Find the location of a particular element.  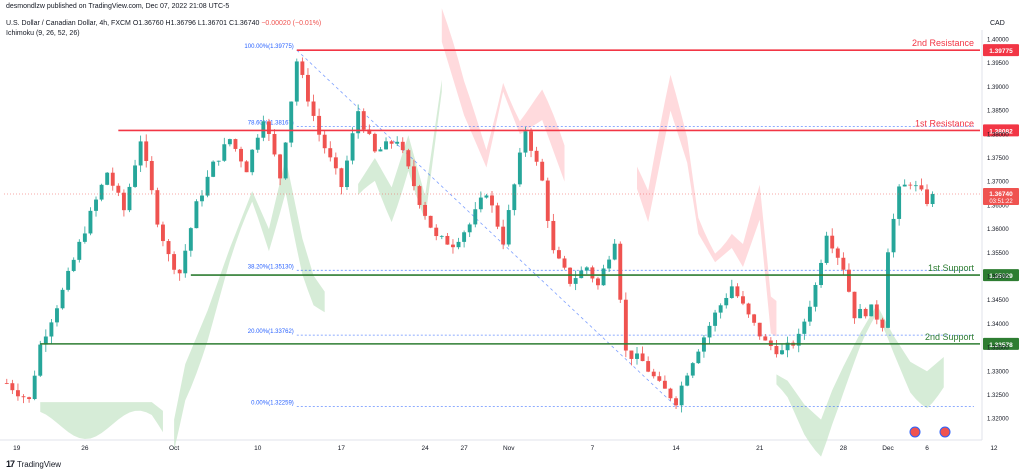

event-flag-icons is located at coordinates (930, 432).